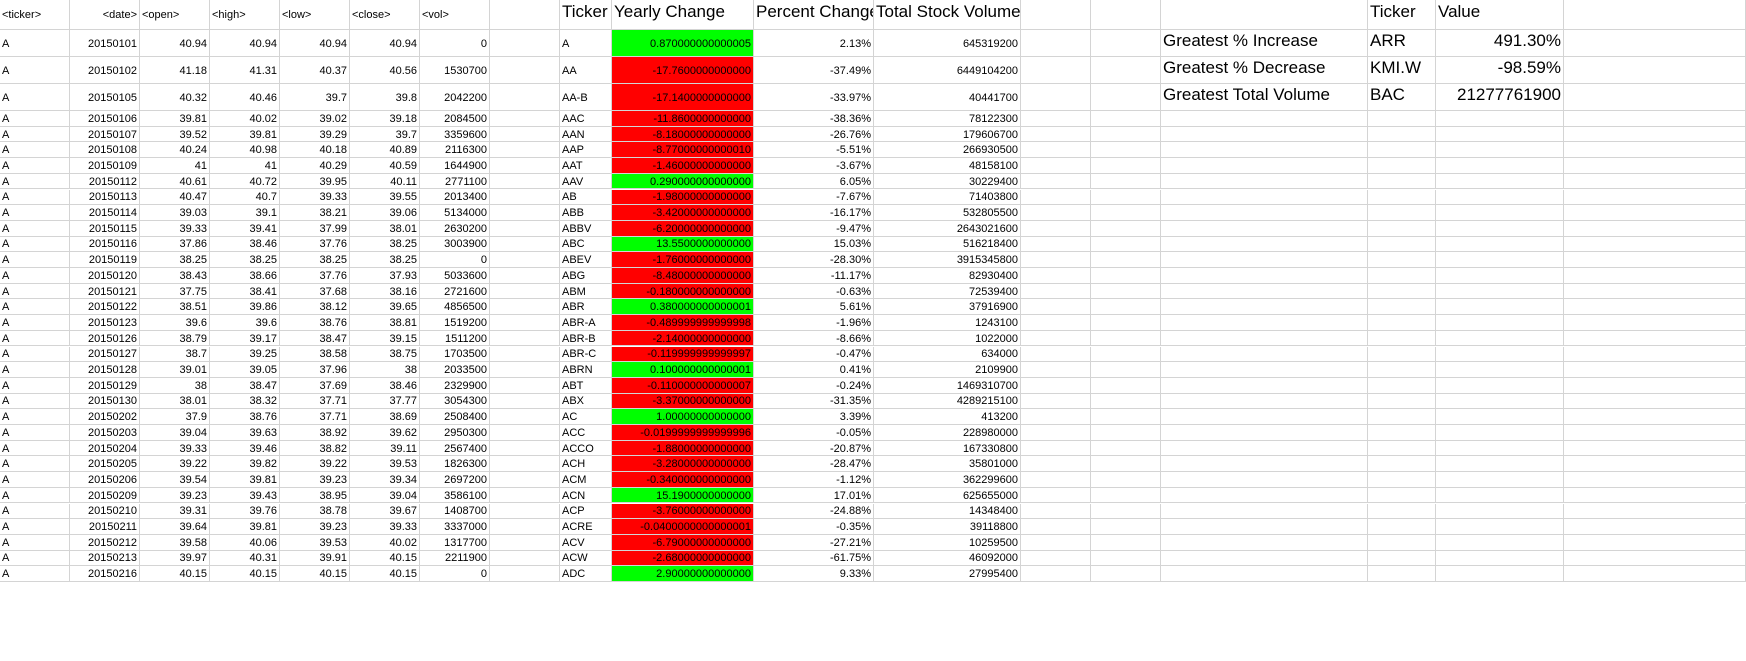 Image resolution: width=1746 pixels, height=661 pixels. Describe the element at coordinates (947, 166) in the screenshot. I see `total-volume-cell: 48158100` at that location.